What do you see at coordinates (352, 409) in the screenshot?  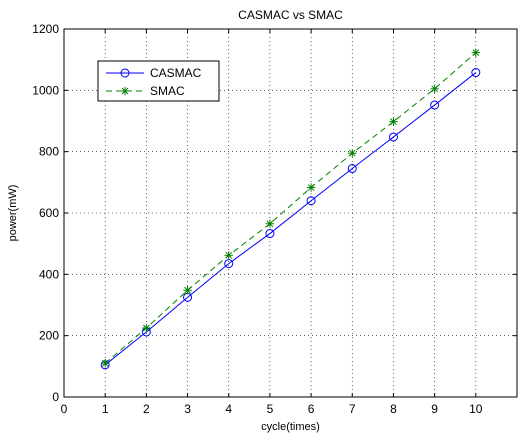 I see `x-tick-label: 7` at bounding box center [352, 409].